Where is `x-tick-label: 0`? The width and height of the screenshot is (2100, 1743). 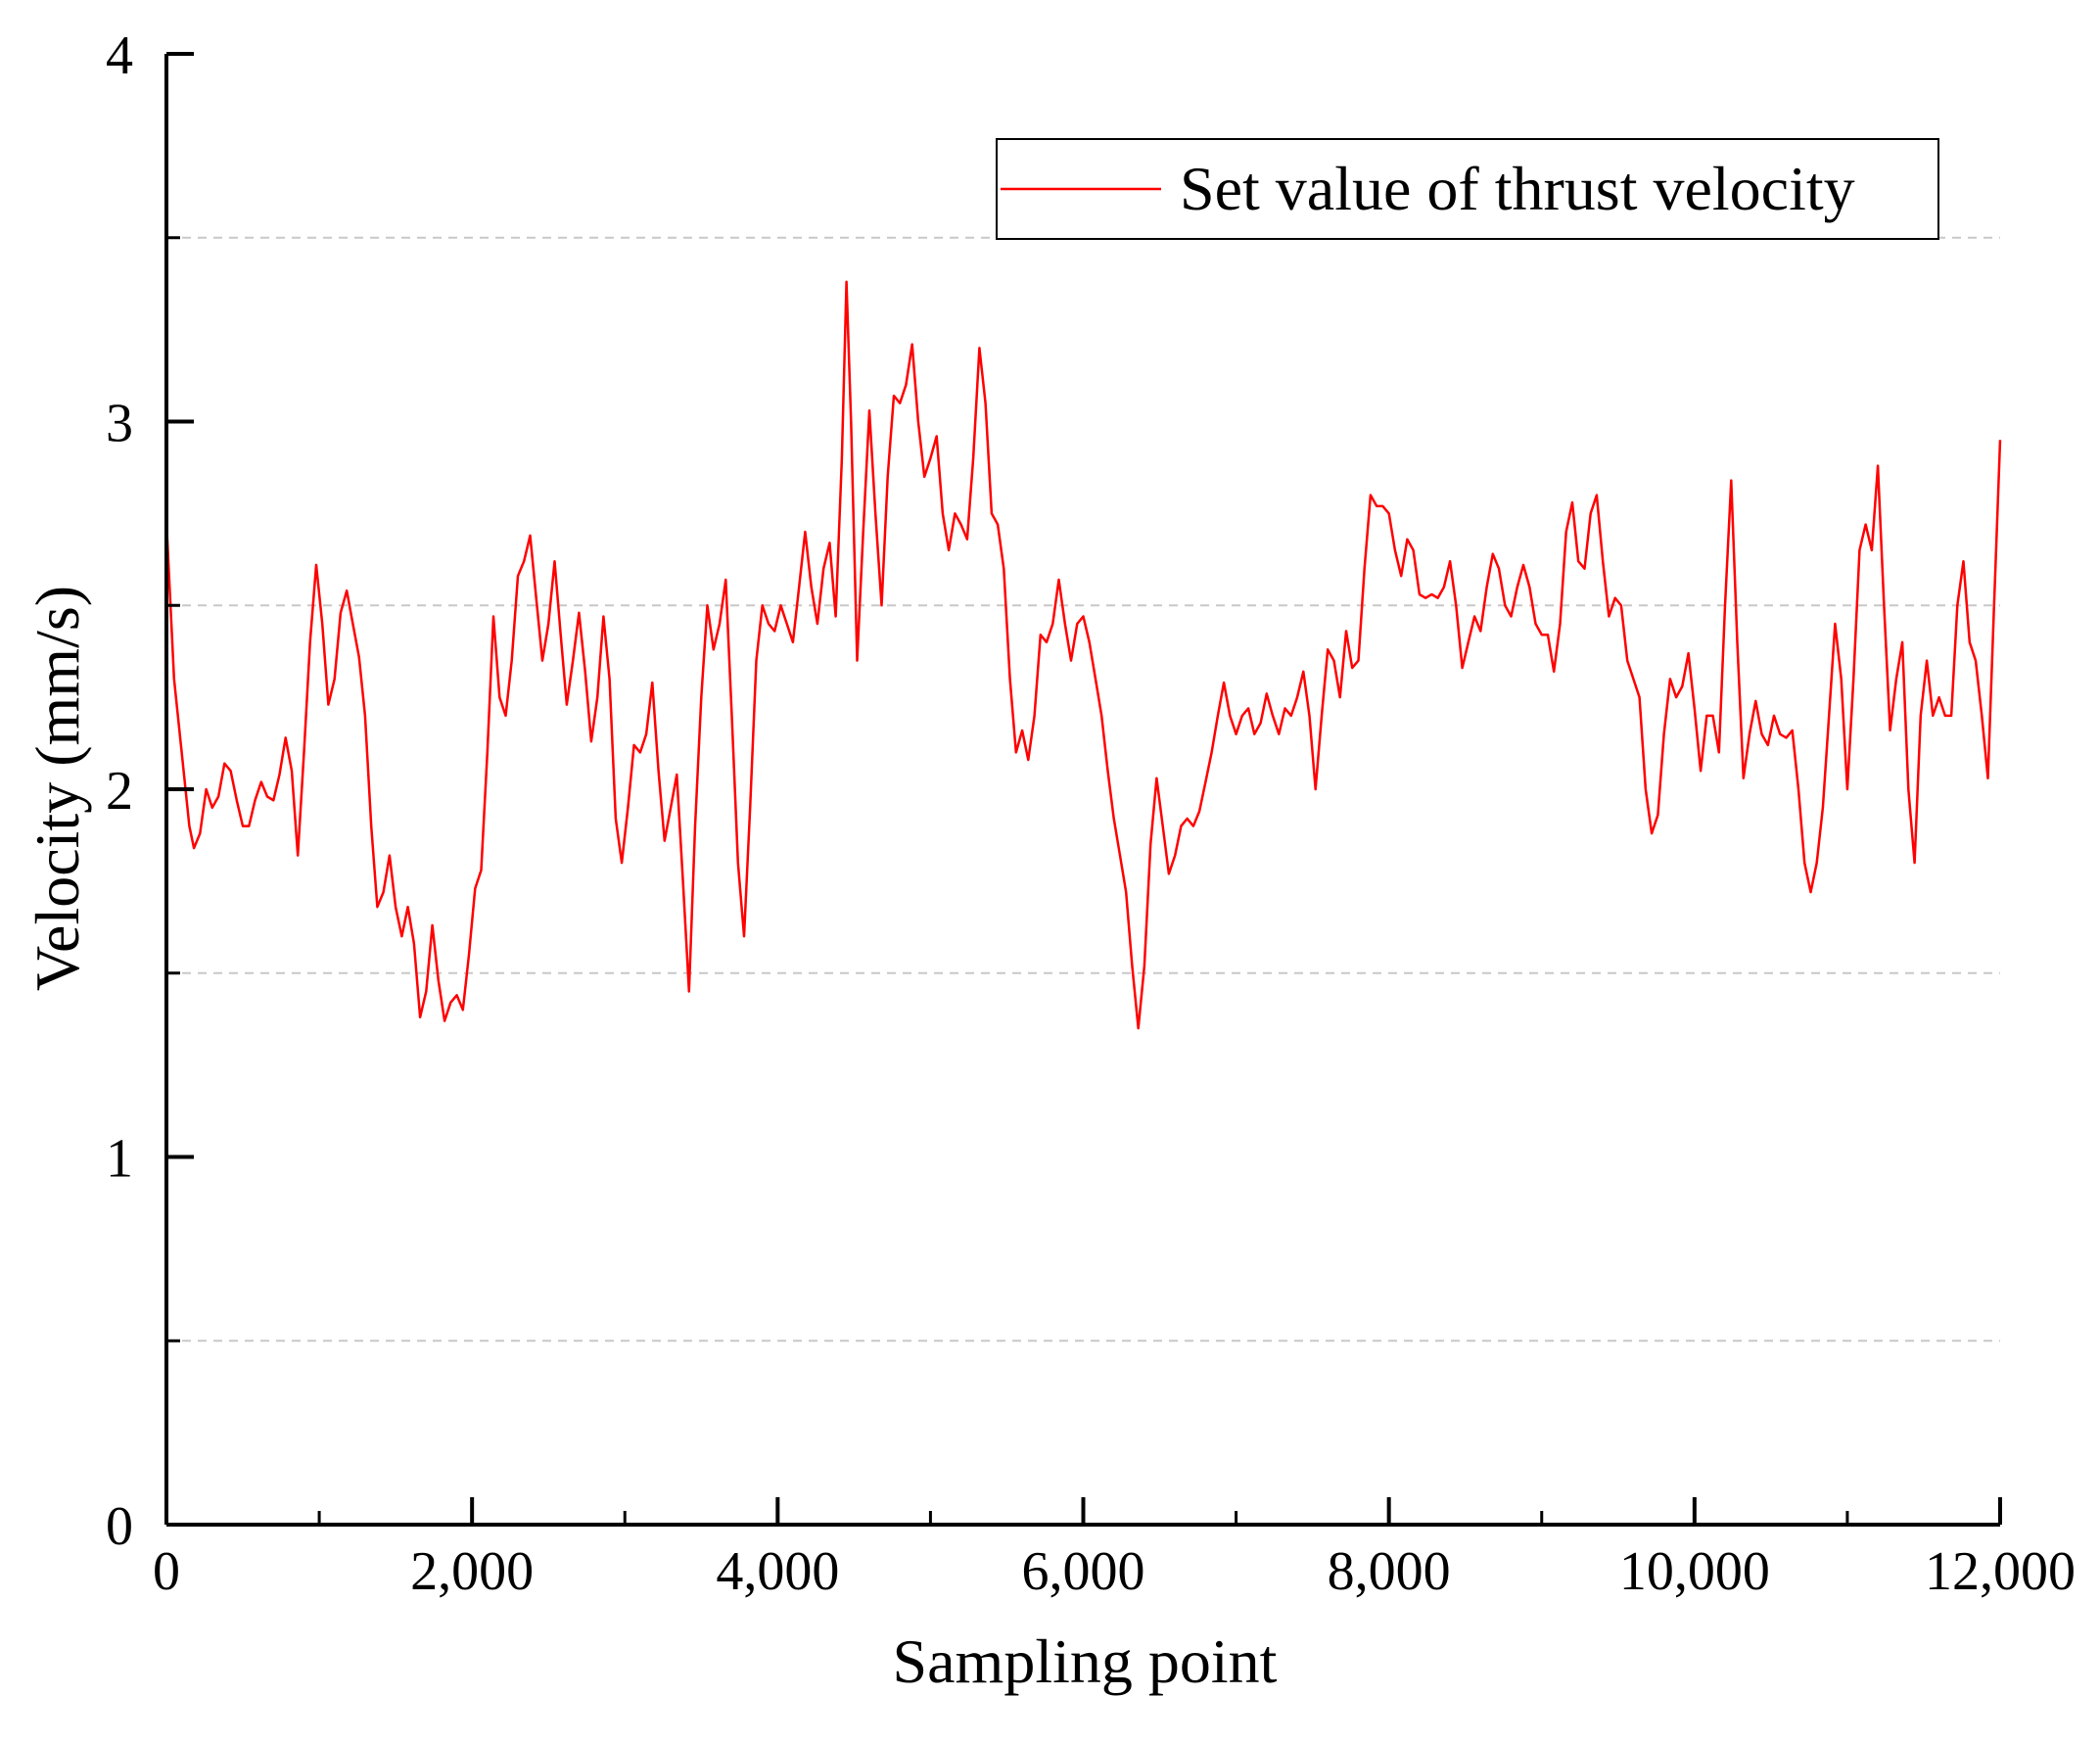 x-tick-label: 0 is located at coordinates (166, 1571).